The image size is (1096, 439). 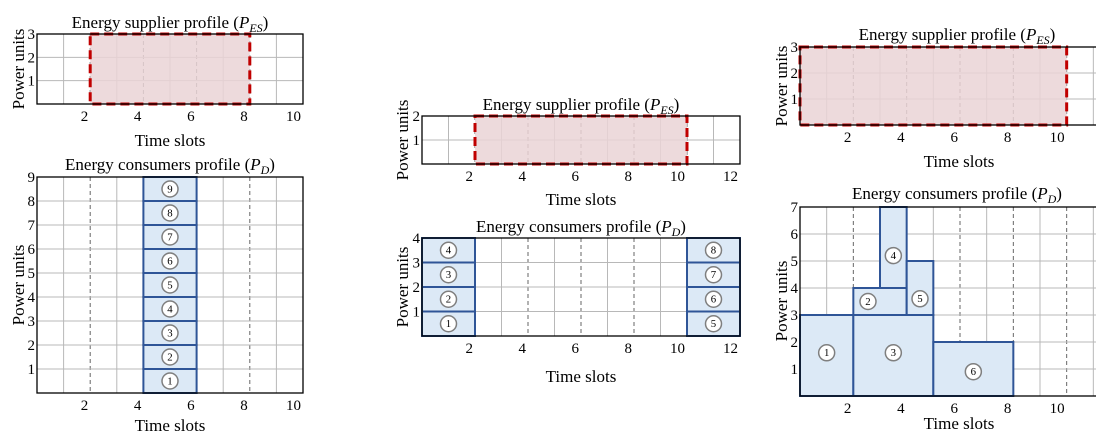 I want to click on block-label: 7, so click(x=714, y=275).